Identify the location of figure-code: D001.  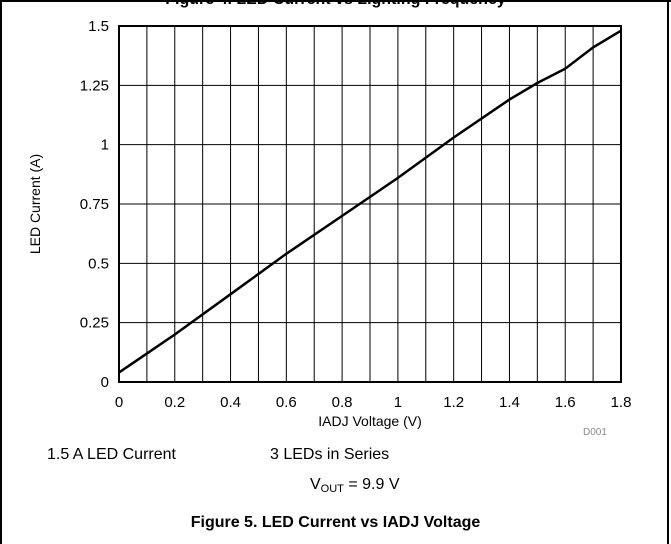
(595, 432).